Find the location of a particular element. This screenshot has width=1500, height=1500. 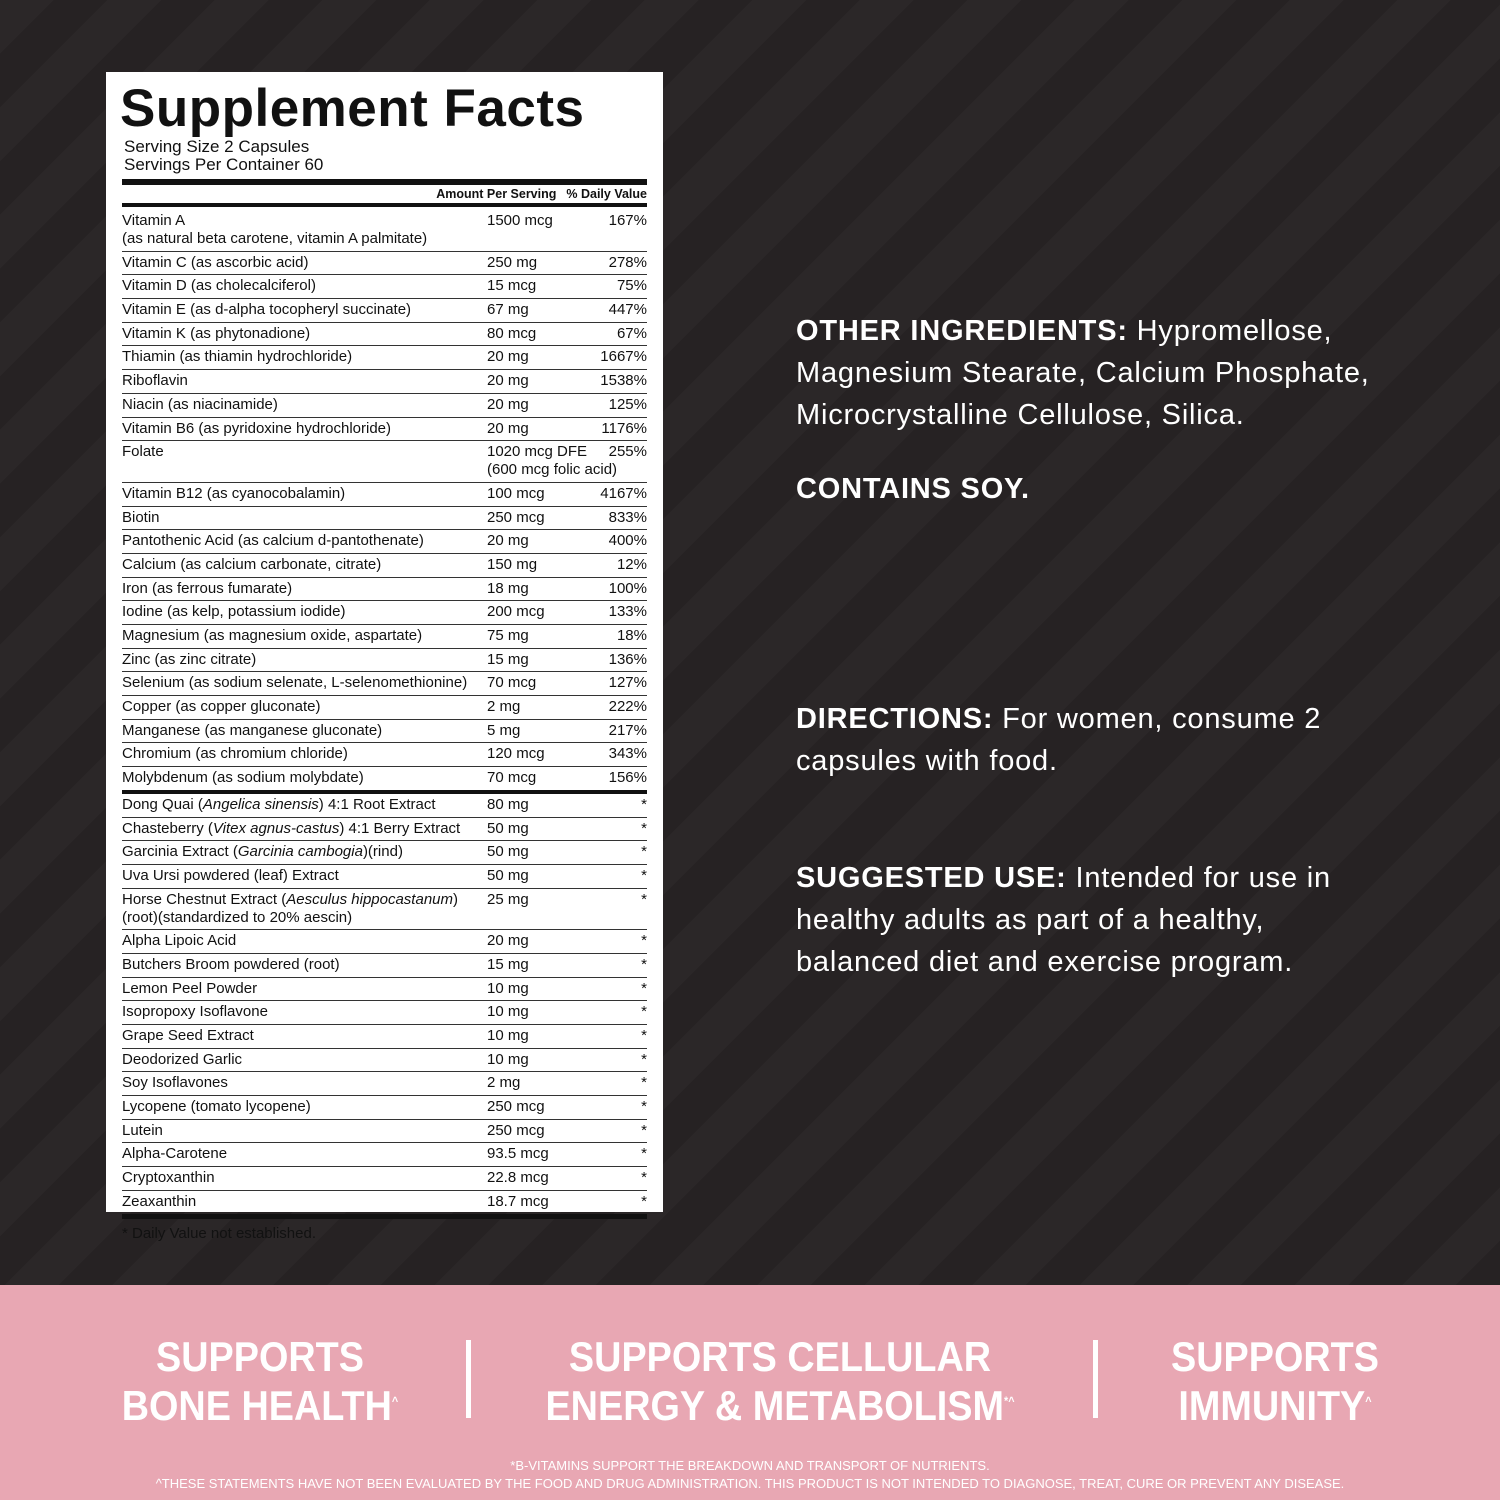

nutrient-amount: 80 mcg is located at coordinates (512, 333).